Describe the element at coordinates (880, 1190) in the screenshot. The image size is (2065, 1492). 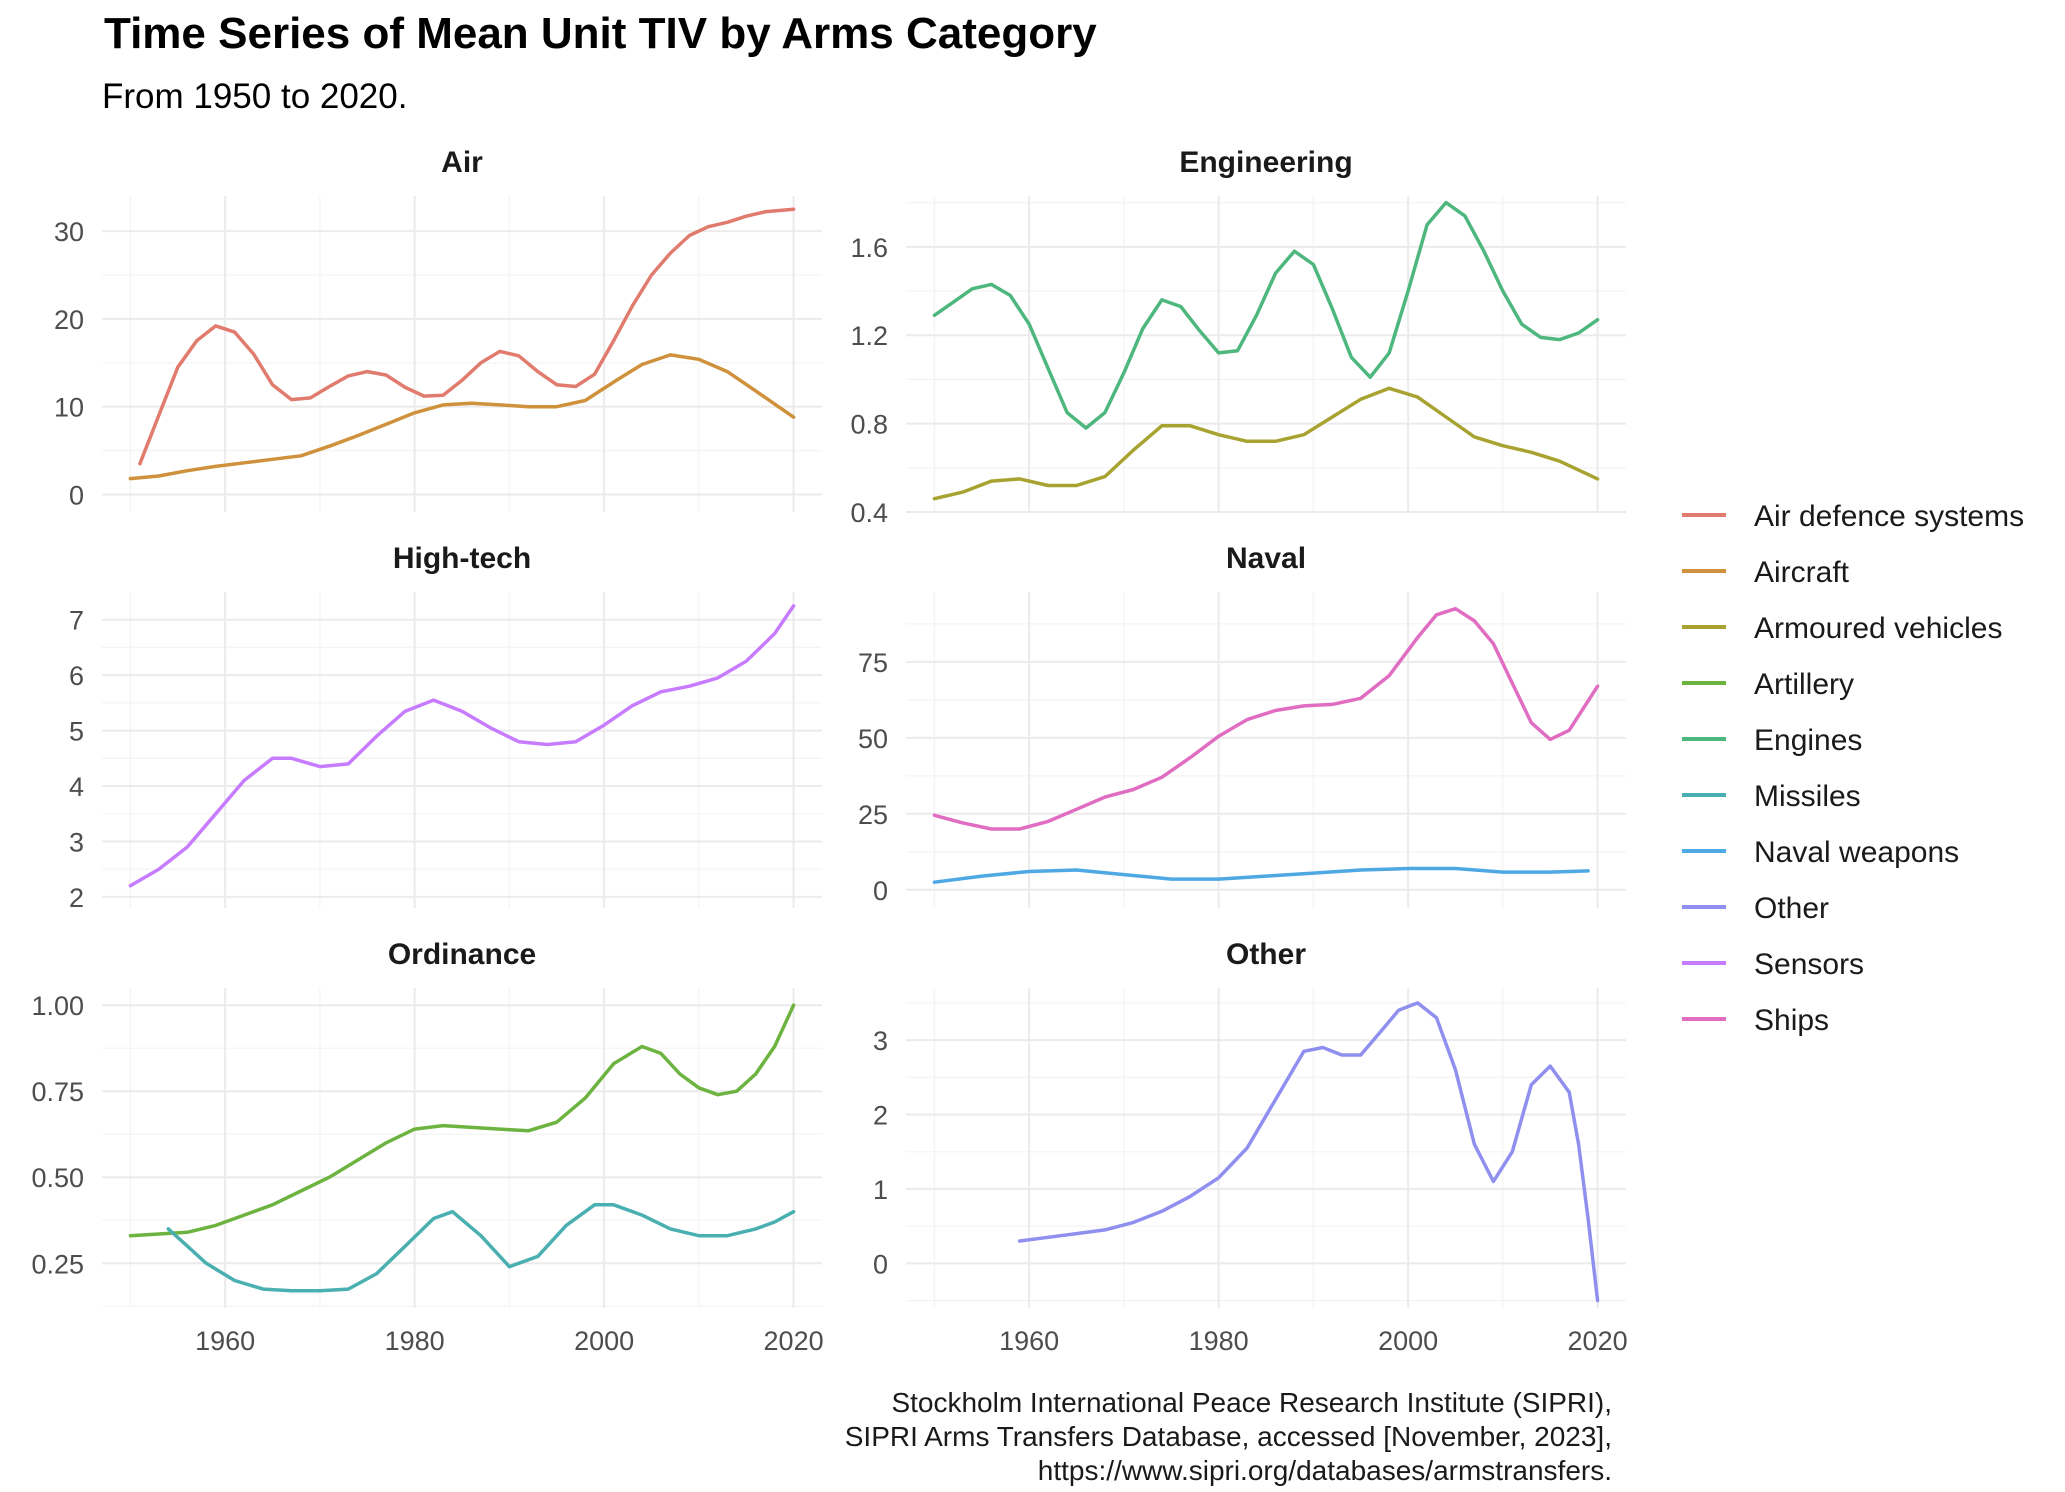
I see `y-tick-label: 1` at that location.